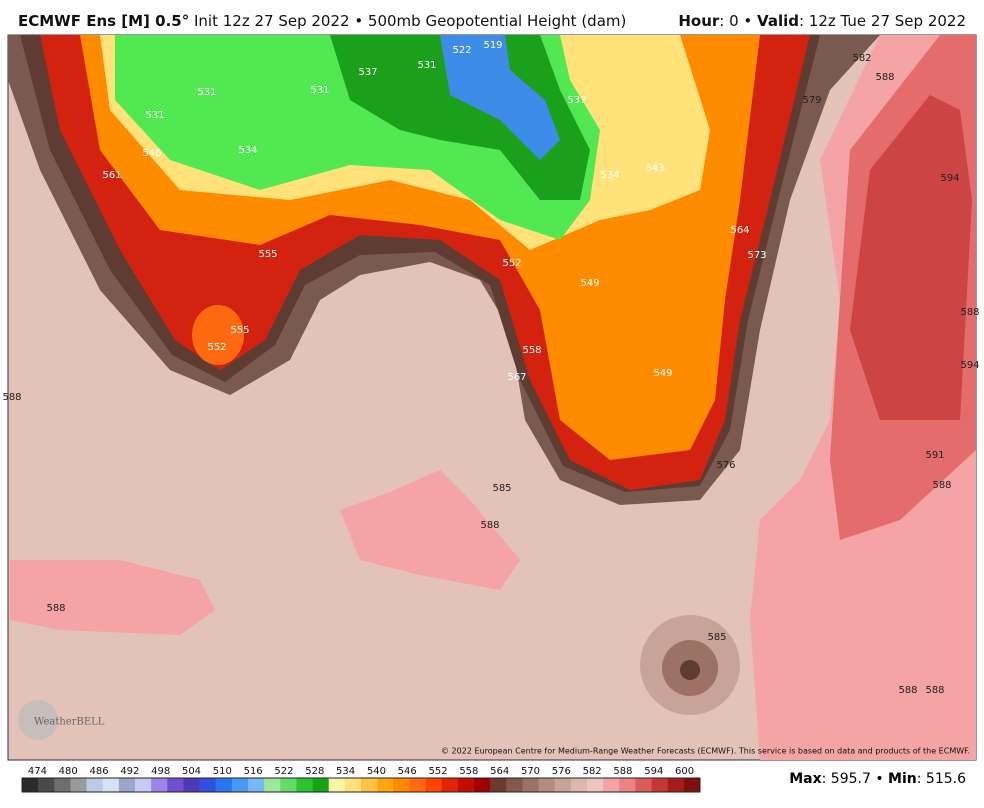  I want to click on colorbar-label: 564, so click(499, 771).